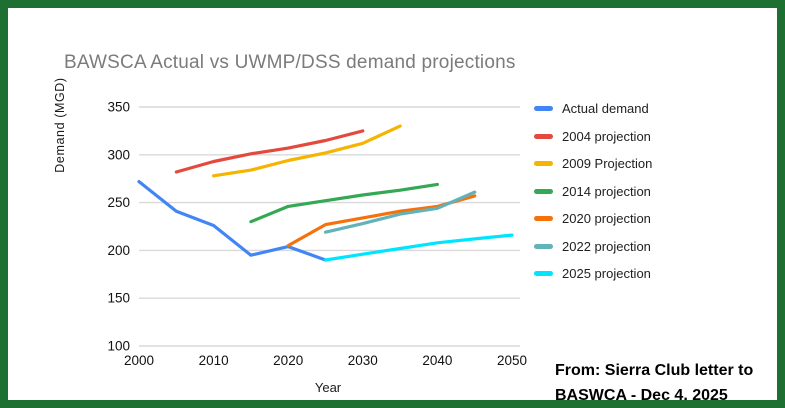 This screenshot has height=408, width=785. I want to click on legend-label: Actual demand, so click(605, 108).